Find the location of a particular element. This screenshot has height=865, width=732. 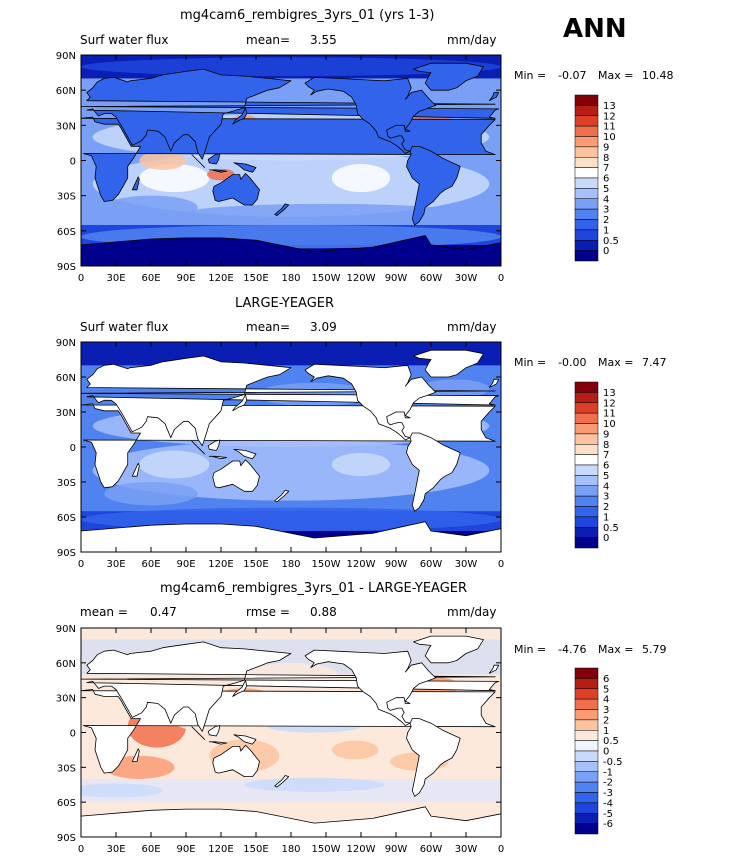

panel-3-units: mm/day is located at coordinates (472, 612).